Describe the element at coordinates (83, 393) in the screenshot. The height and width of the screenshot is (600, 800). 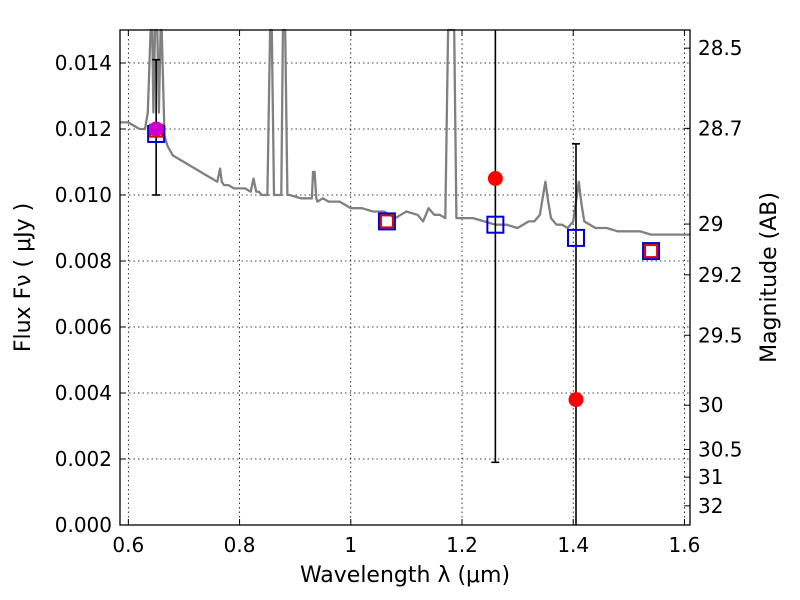
I see `y-tick-label: 0.004` at that location.